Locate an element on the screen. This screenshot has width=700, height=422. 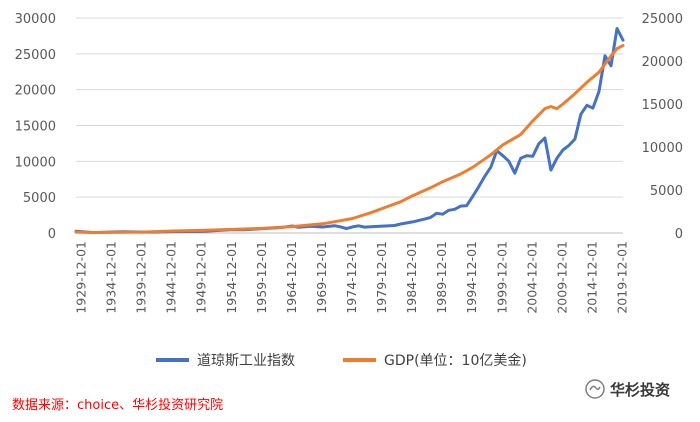
x-tick-label: 1984-12-01 is located at coordinates (411, 277).